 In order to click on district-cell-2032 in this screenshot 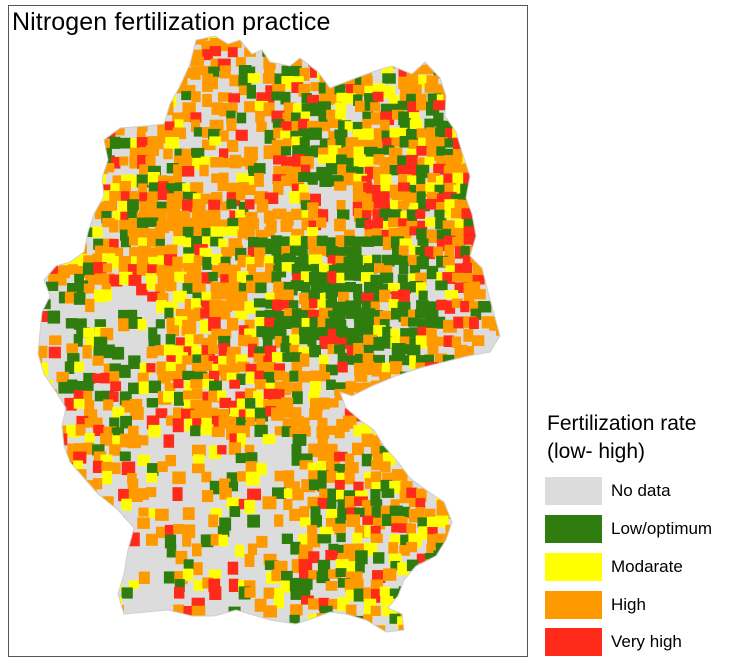, I will do `click(223, 540)`.